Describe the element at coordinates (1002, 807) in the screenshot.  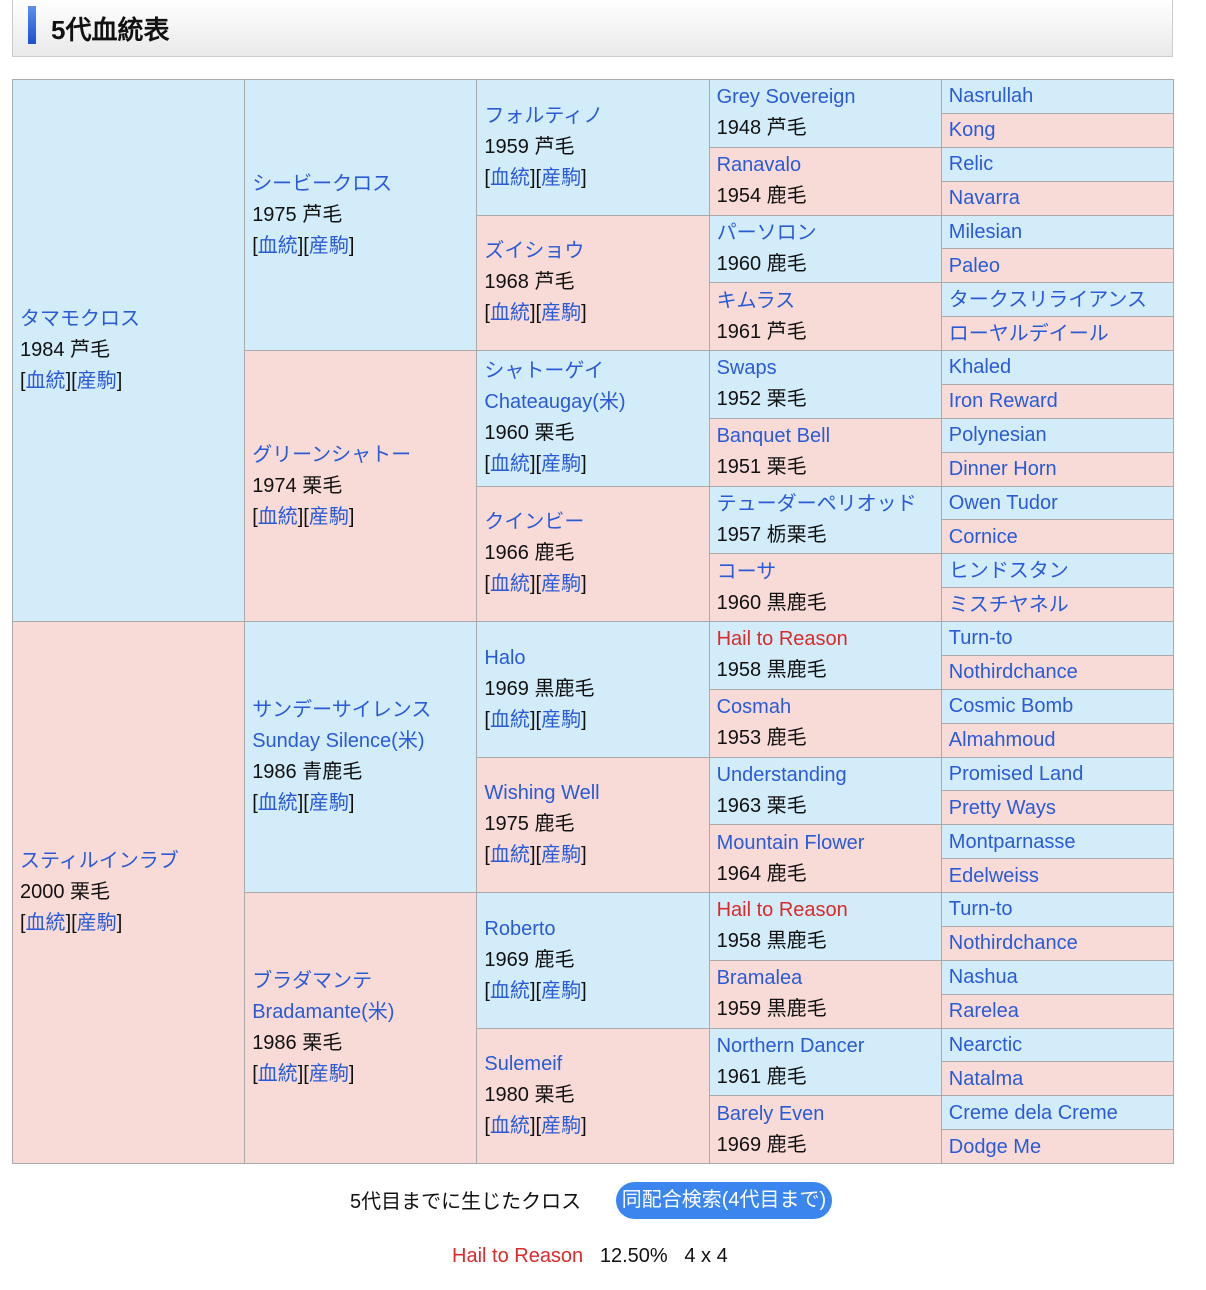
I see `horse-name-link: Pretty Ways` at that location.